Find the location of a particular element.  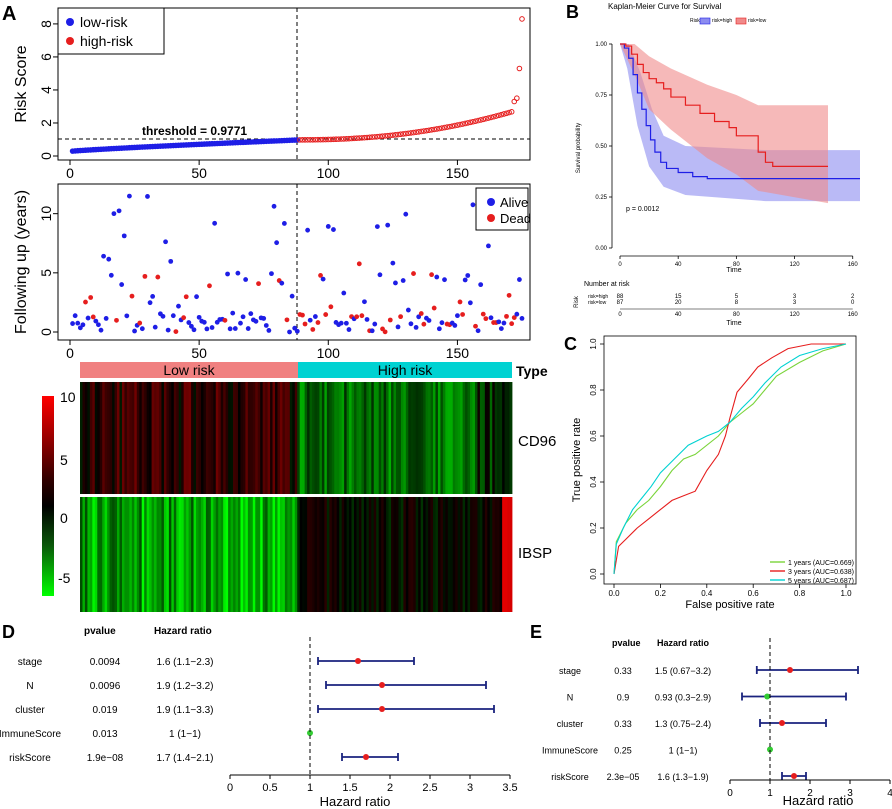

risk-score-points is located at coordinates (297, 85).